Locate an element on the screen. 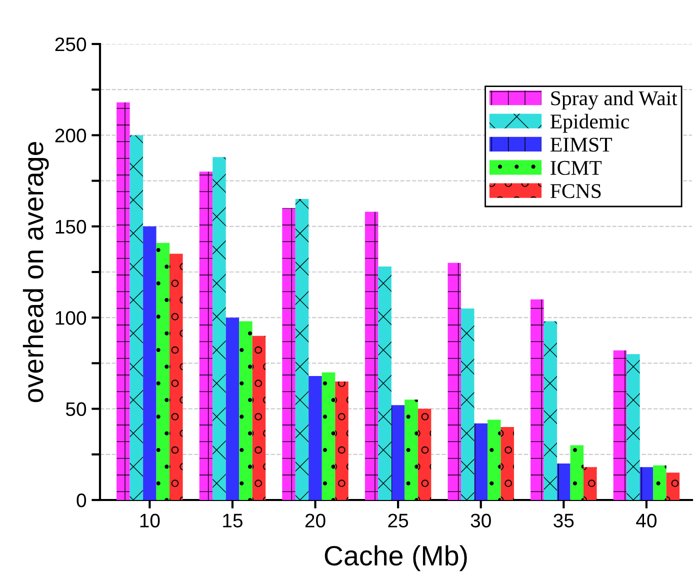 The height and width of the screenshot is (585, 694). legend-label: ICMT is located at coordinates (576, 167).